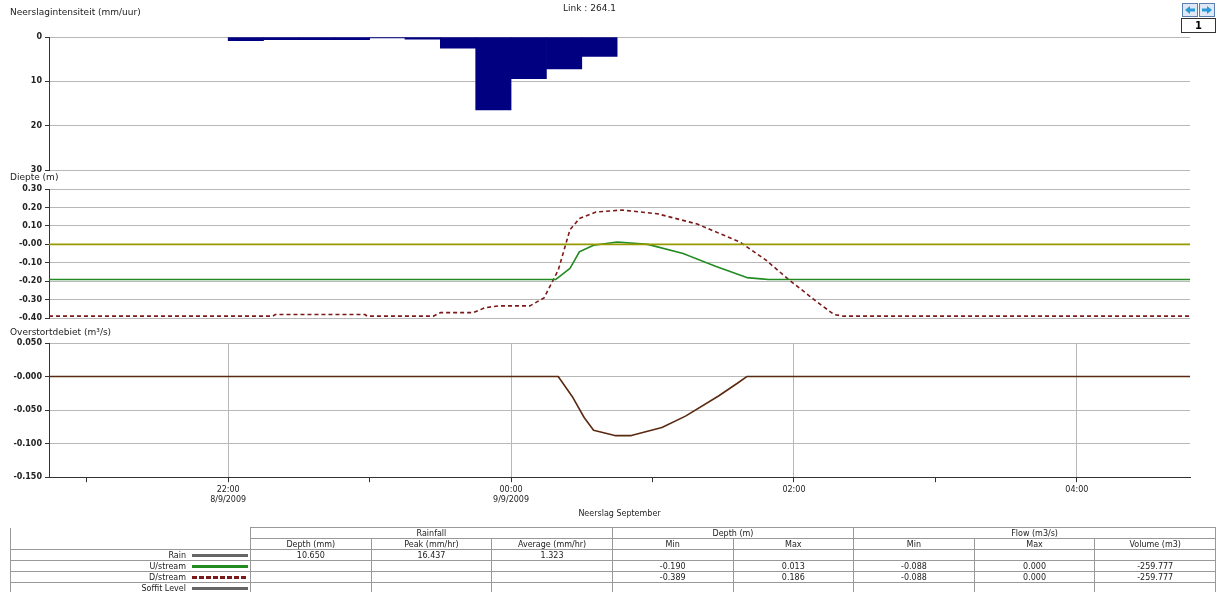 The width and height of the screenshot is (1219, 592). What do you see at coordinates (75, 12) in the screenshot?
I see `y-axis-title: Neerslagintensiteit (mm/uur)` at bounding box center [75, 12].